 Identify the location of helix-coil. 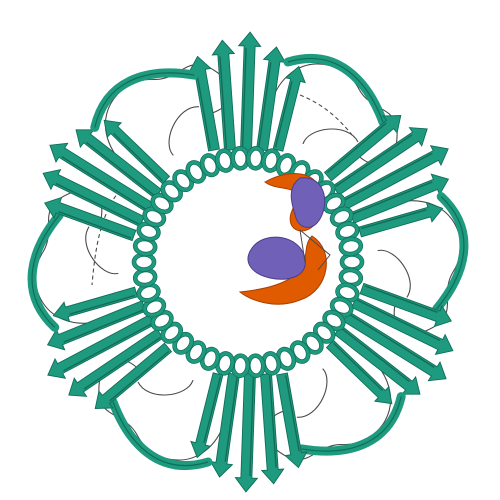
(351, 246).